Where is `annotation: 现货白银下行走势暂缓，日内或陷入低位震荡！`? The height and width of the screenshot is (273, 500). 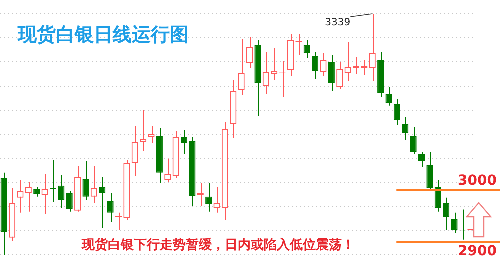
annotation: 现货白银下行走势暂缓，日内或陷入低位震荡！ is located at coordinates (218, 245).